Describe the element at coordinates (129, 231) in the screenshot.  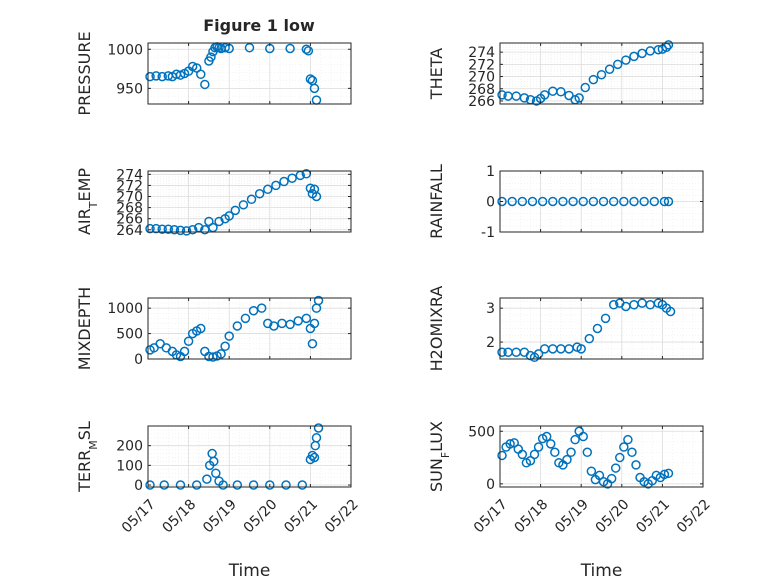
I see `y-tick-label: 264` at that location.